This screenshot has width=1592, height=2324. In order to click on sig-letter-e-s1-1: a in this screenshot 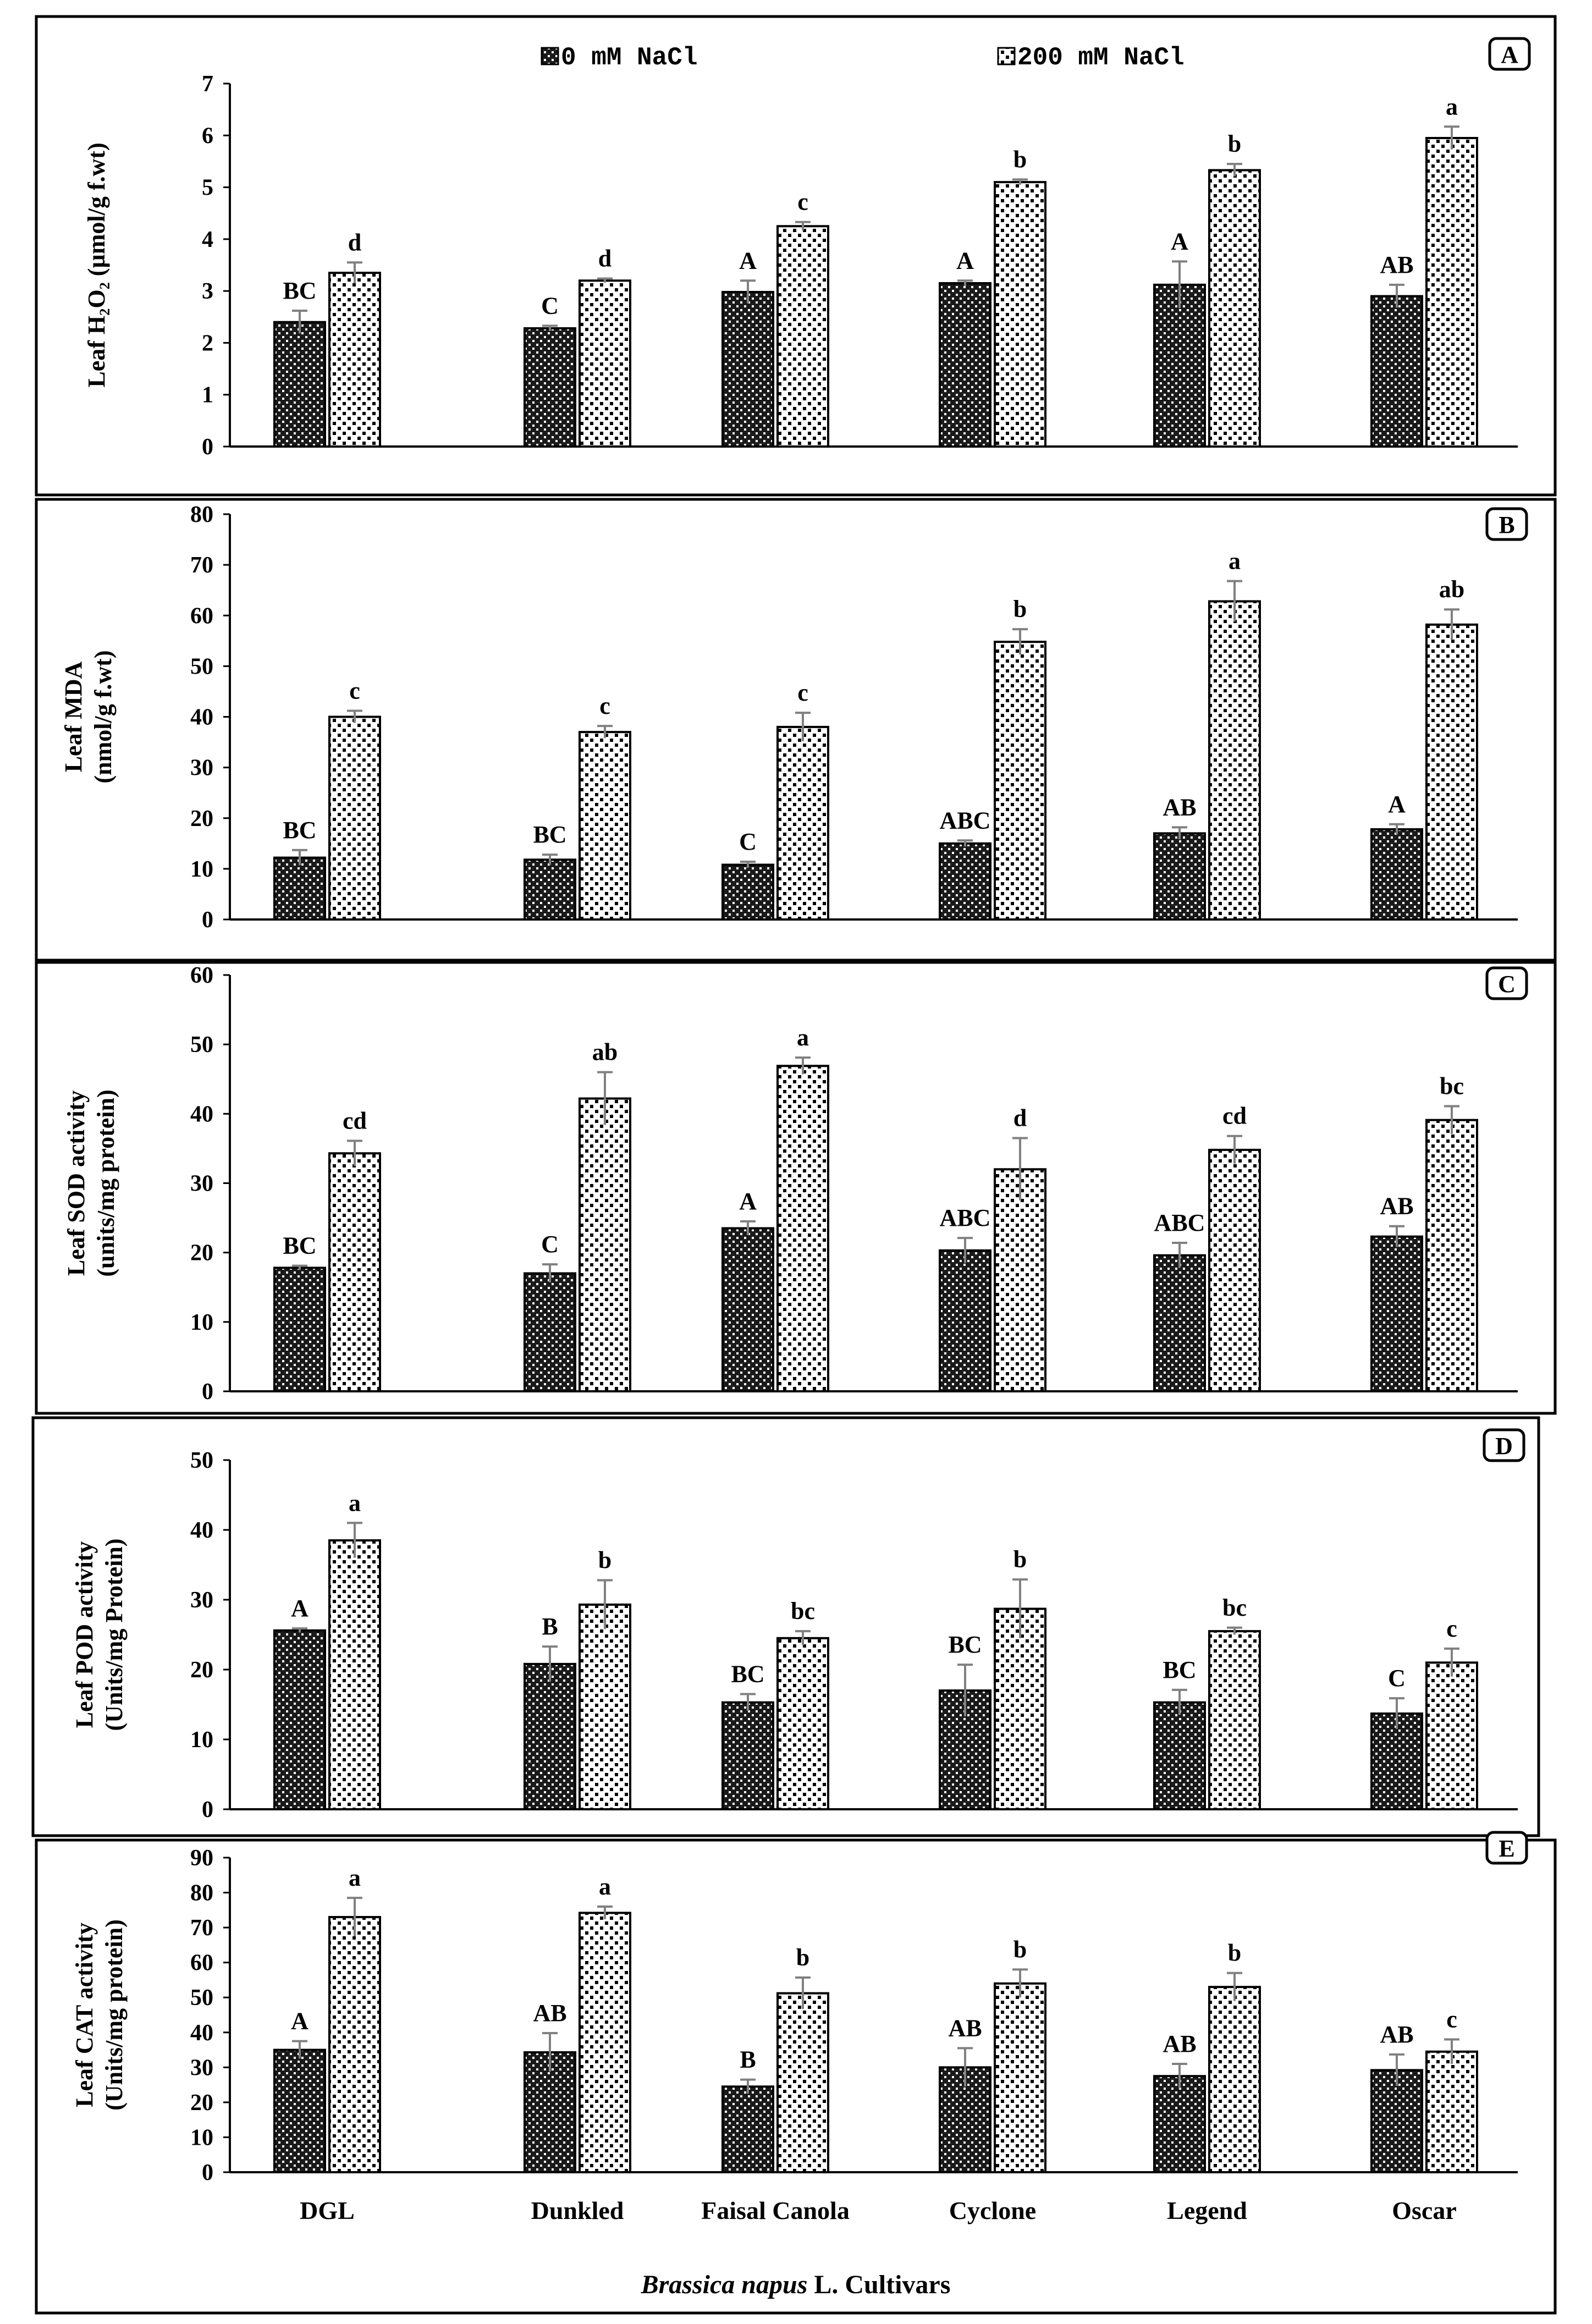, I will do `click(605, 1887)`.